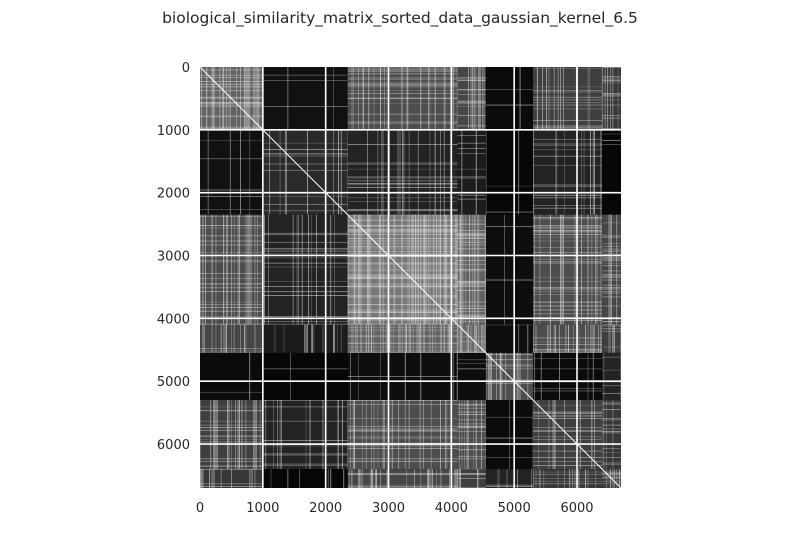 The image size is (800, 550). I want to click on x-tick-label: 0, so click(200, 508).